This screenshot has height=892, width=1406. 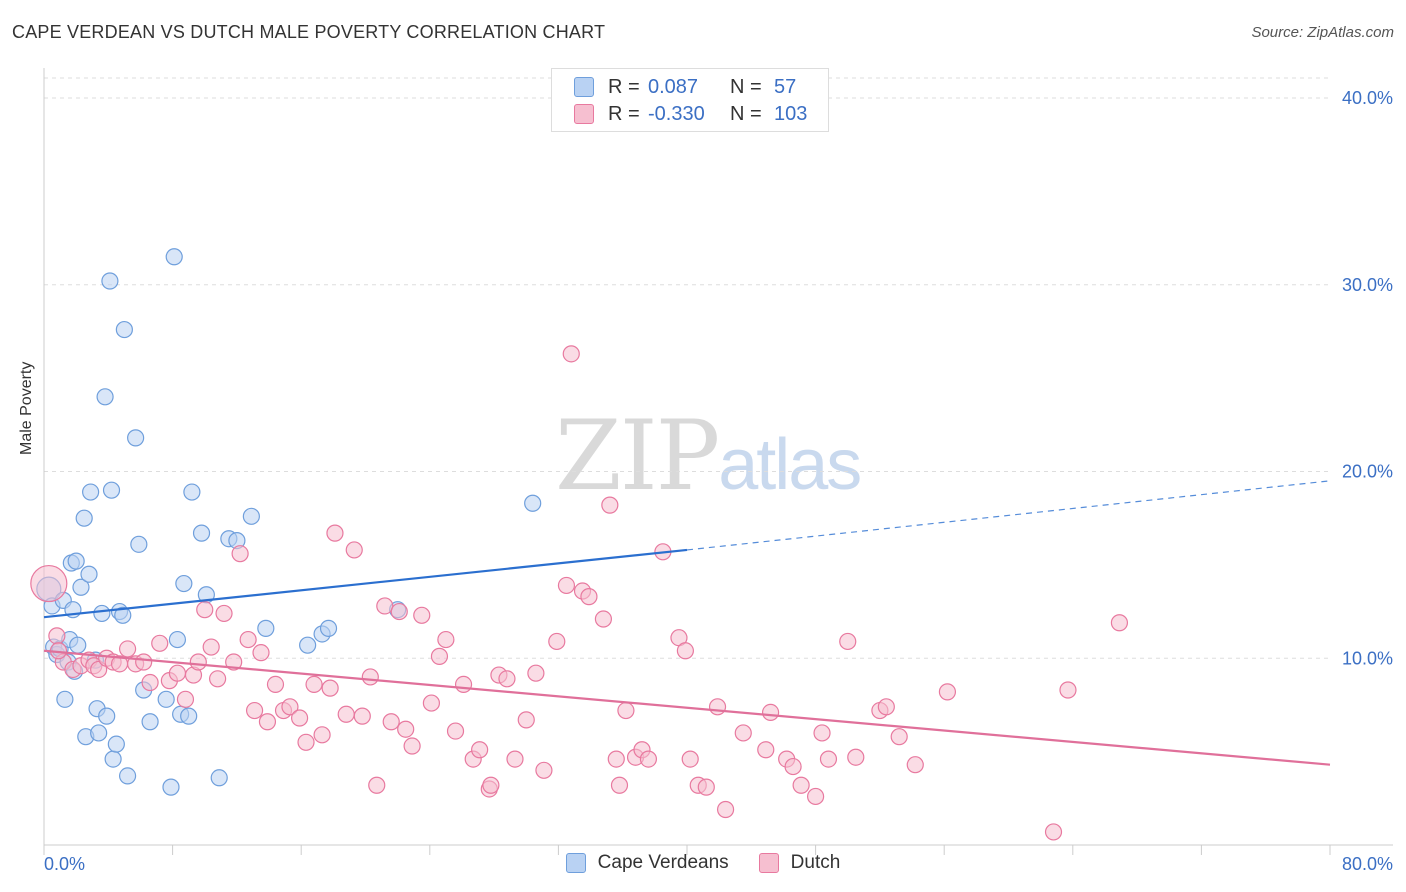 What do you see at coordinates (799, 863) in the screenshot?
I see `series-legend-item-dutch: Dutch` at bounding box center [799, 863].